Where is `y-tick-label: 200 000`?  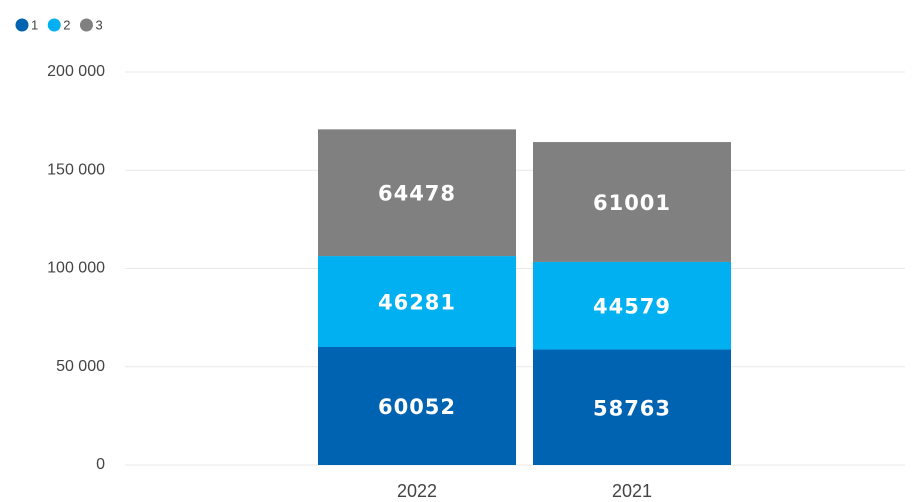 y-tick-label: 200 000 is located at coordinates (76, 71).